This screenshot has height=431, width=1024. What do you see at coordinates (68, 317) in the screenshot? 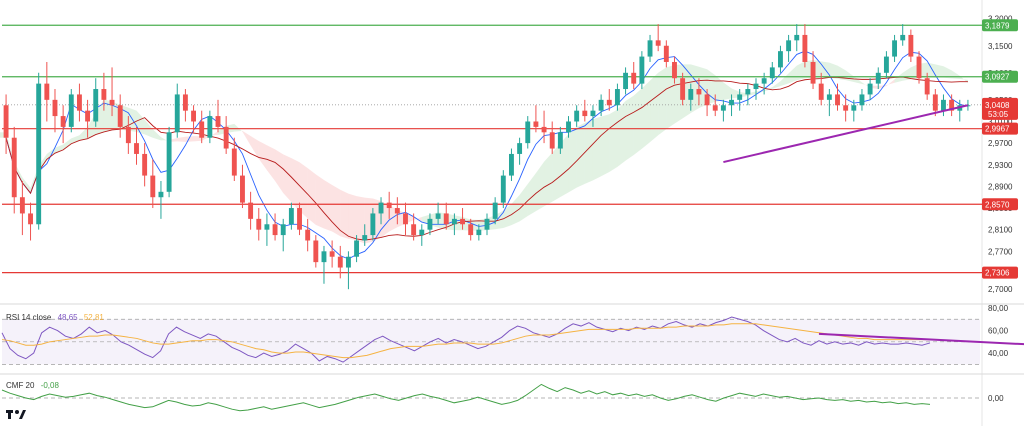
I see `rsi-legend-value: 48,65` at bounding box center [68, 317].